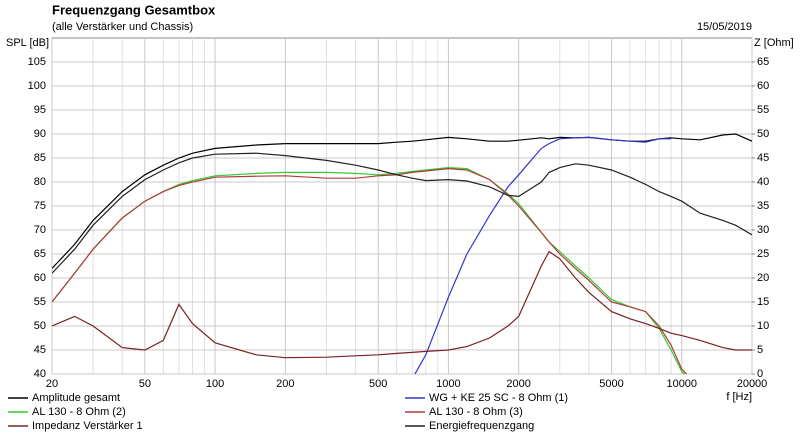 The width and height of the screenshot is (800, 439). Describe the element at coordinates (40, 206) in the screenshot. I see `y-tick-label: 75` at that location.